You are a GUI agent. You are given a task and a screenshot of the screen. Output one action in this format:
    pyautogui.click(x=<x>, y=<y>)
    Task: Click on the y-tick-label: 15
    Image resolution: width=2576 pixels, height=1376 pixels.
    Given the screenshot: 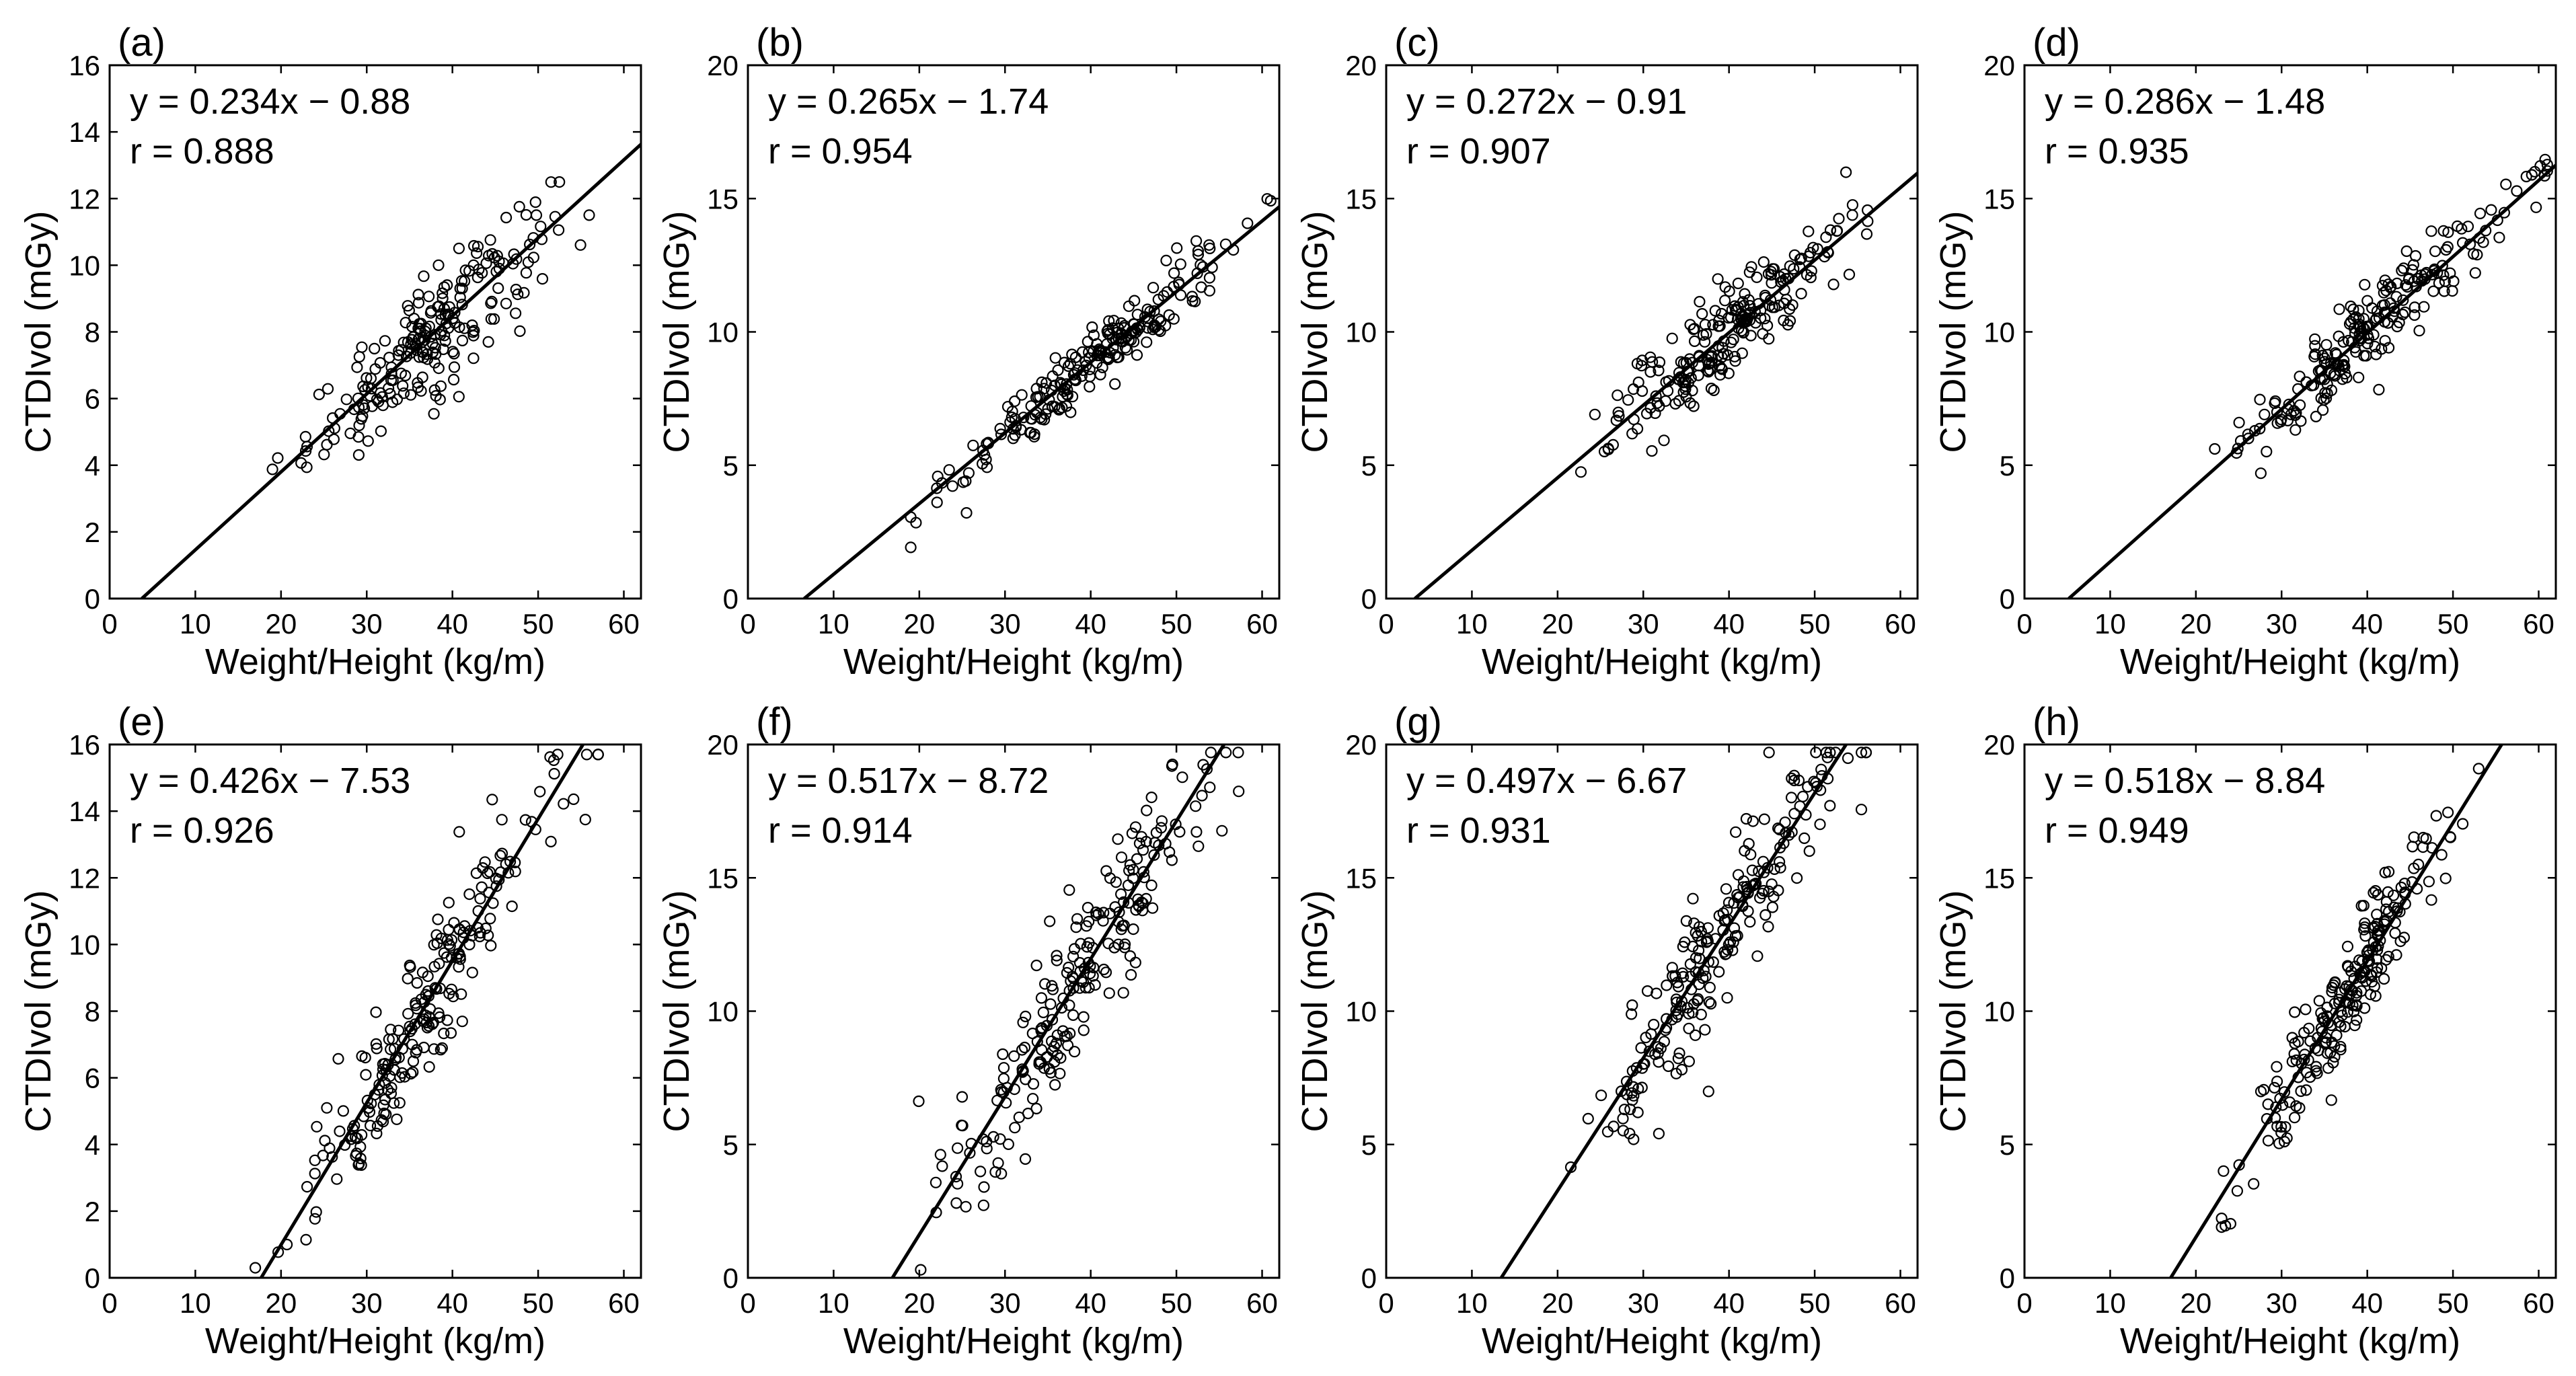 What is the action you would take?
    pyautogui.click(x=722, y=199)
    